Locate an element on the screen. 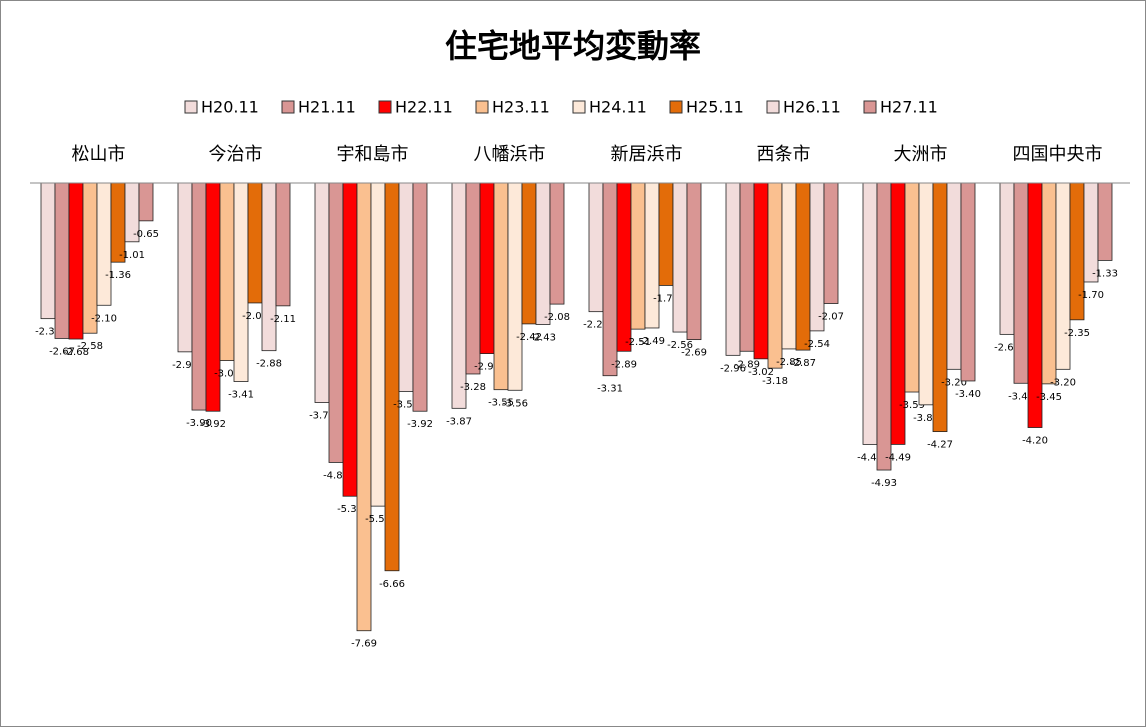  value-label: -4.20 is located at coordinates (1035, 441).